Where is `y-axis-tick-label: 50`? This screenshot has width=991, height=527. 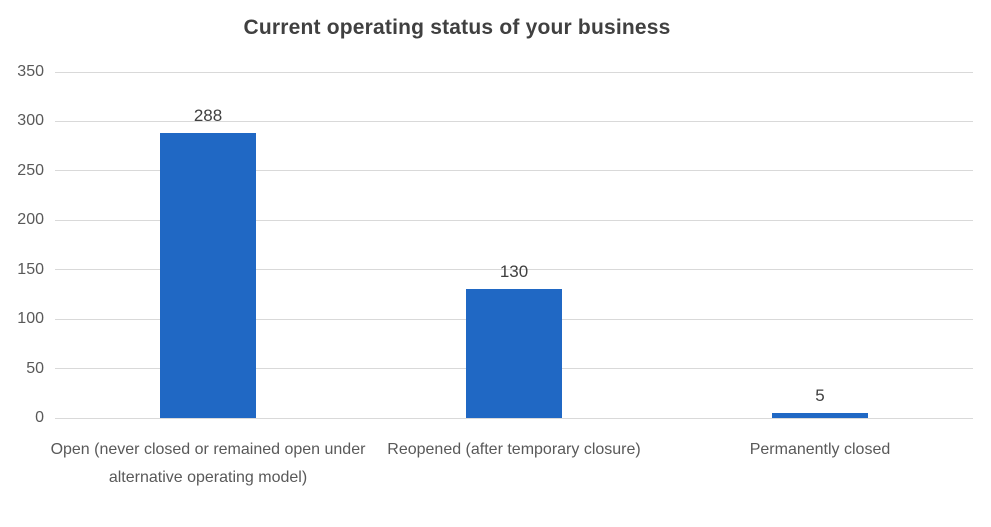
y-axis-tick-label: 50 is located at coordinates (35, 368).